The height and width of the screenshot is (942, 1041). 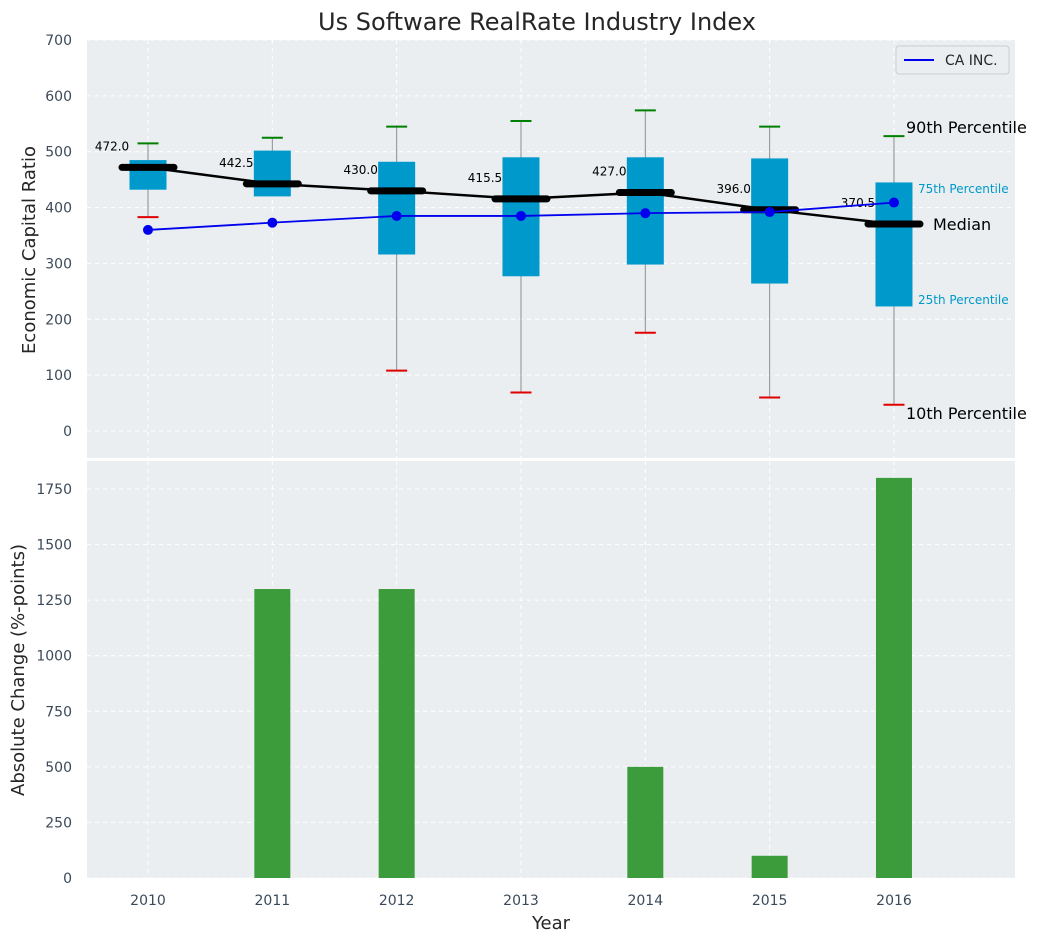 I want to click on top-y-ticks: 0 100 200 300 400 500 600 700, so click(x=58, y=236).